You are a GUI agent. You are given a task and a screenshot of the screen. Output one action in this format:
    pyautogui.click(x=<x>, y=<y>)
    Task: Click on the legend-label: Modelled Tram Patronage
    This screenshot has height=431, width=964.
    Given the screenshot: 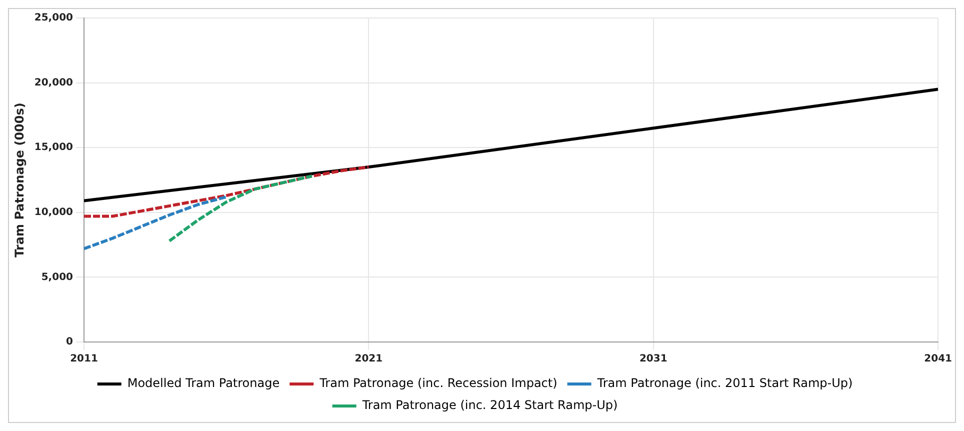 What is the action you would take?
    pyautogui.click(x=203, y=383)
    